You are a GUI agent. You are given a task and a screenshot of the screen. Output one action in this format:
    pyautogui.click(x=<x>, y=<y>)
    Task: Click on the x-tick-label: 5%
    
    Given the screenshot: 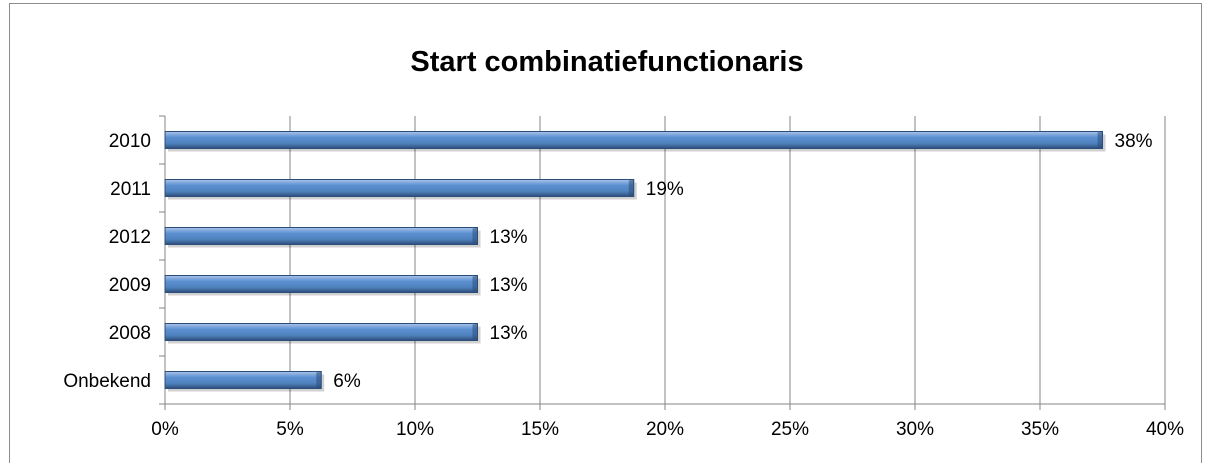 What is the action you would take?
    pyautogui.click(x=290, y=429)
    